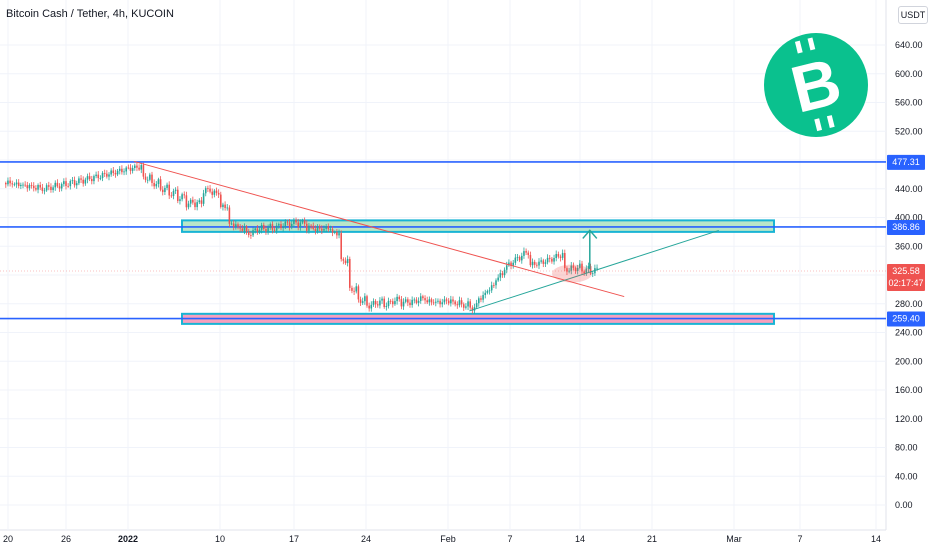  I want to click on y-tick-label: 360.00, so click(909, 246).